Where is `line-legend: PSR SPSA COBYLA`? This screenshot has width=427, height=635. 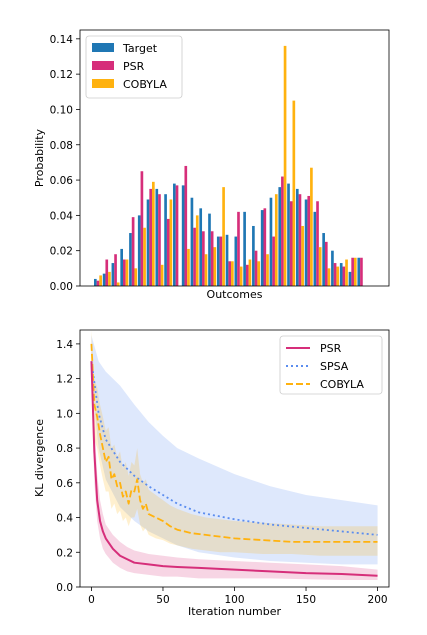 line-legend: PSR SPSA COBYLA is located at coordinates (331, 365).